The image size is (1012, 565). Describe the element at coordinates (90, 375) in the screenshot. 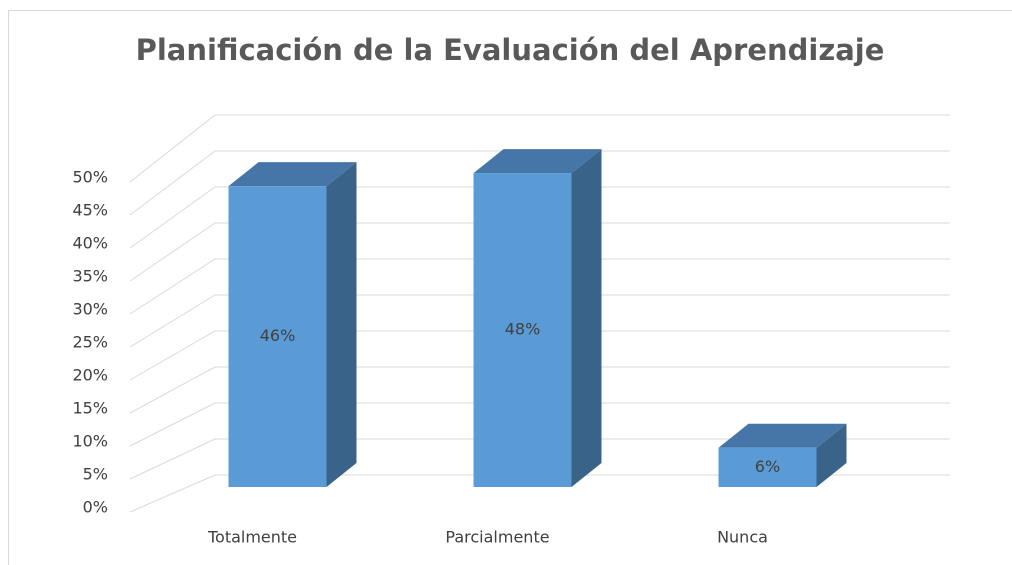

I see `y-tick-label: 20%` at that location.